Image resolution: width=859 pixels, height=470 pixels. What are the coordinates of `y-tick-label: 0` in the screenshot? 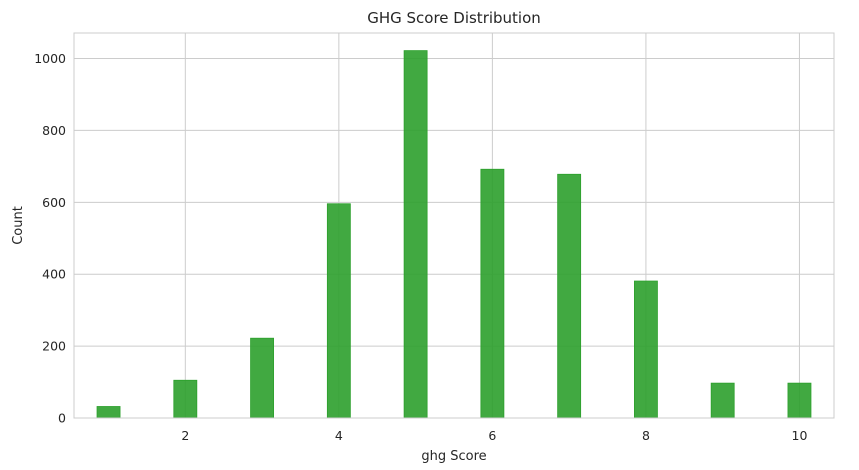 It's located at (62, 418).